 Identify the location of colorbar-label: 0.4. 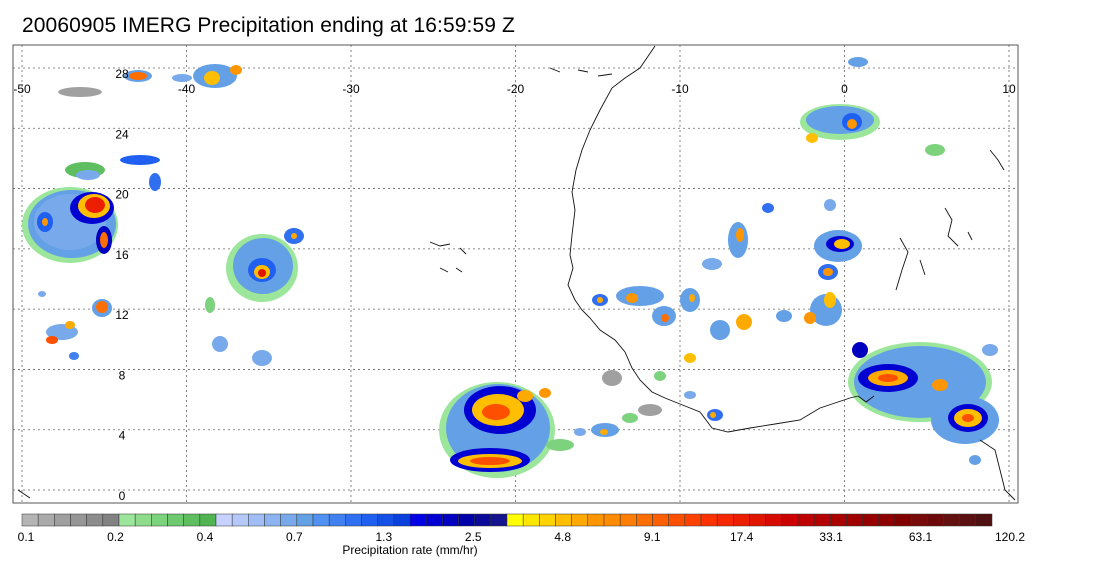
(205, 537).